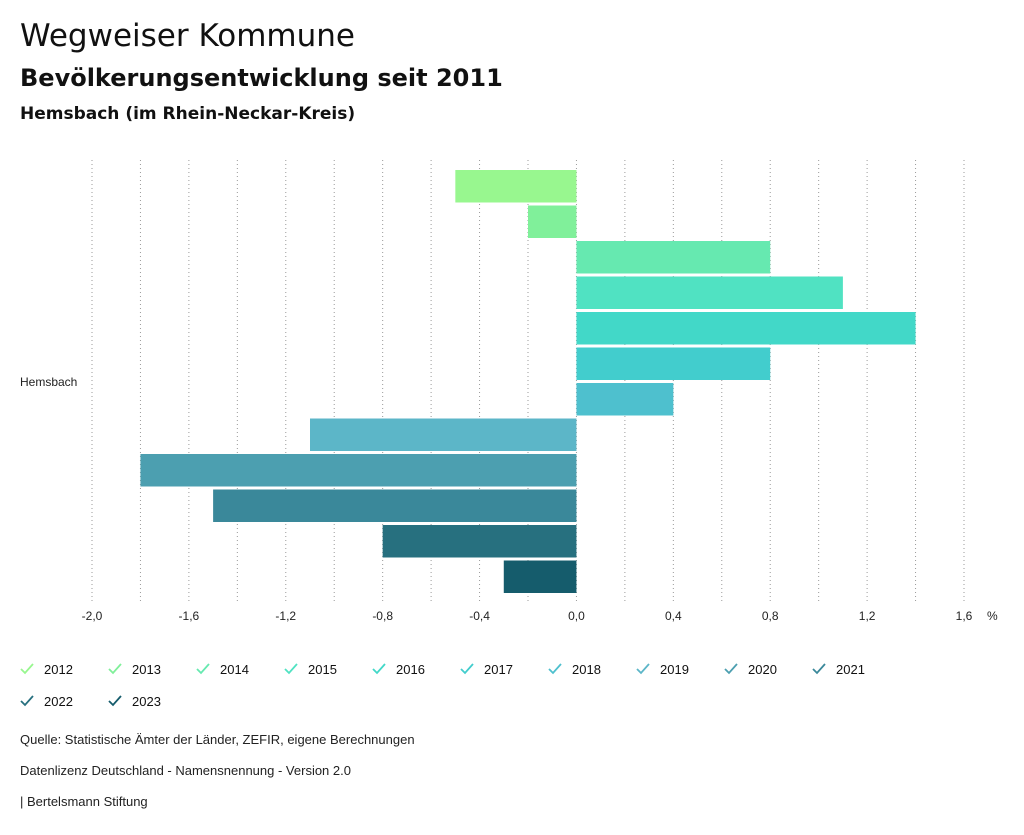  I want to click on legend-item-2021: 2021, so click(838, 669).